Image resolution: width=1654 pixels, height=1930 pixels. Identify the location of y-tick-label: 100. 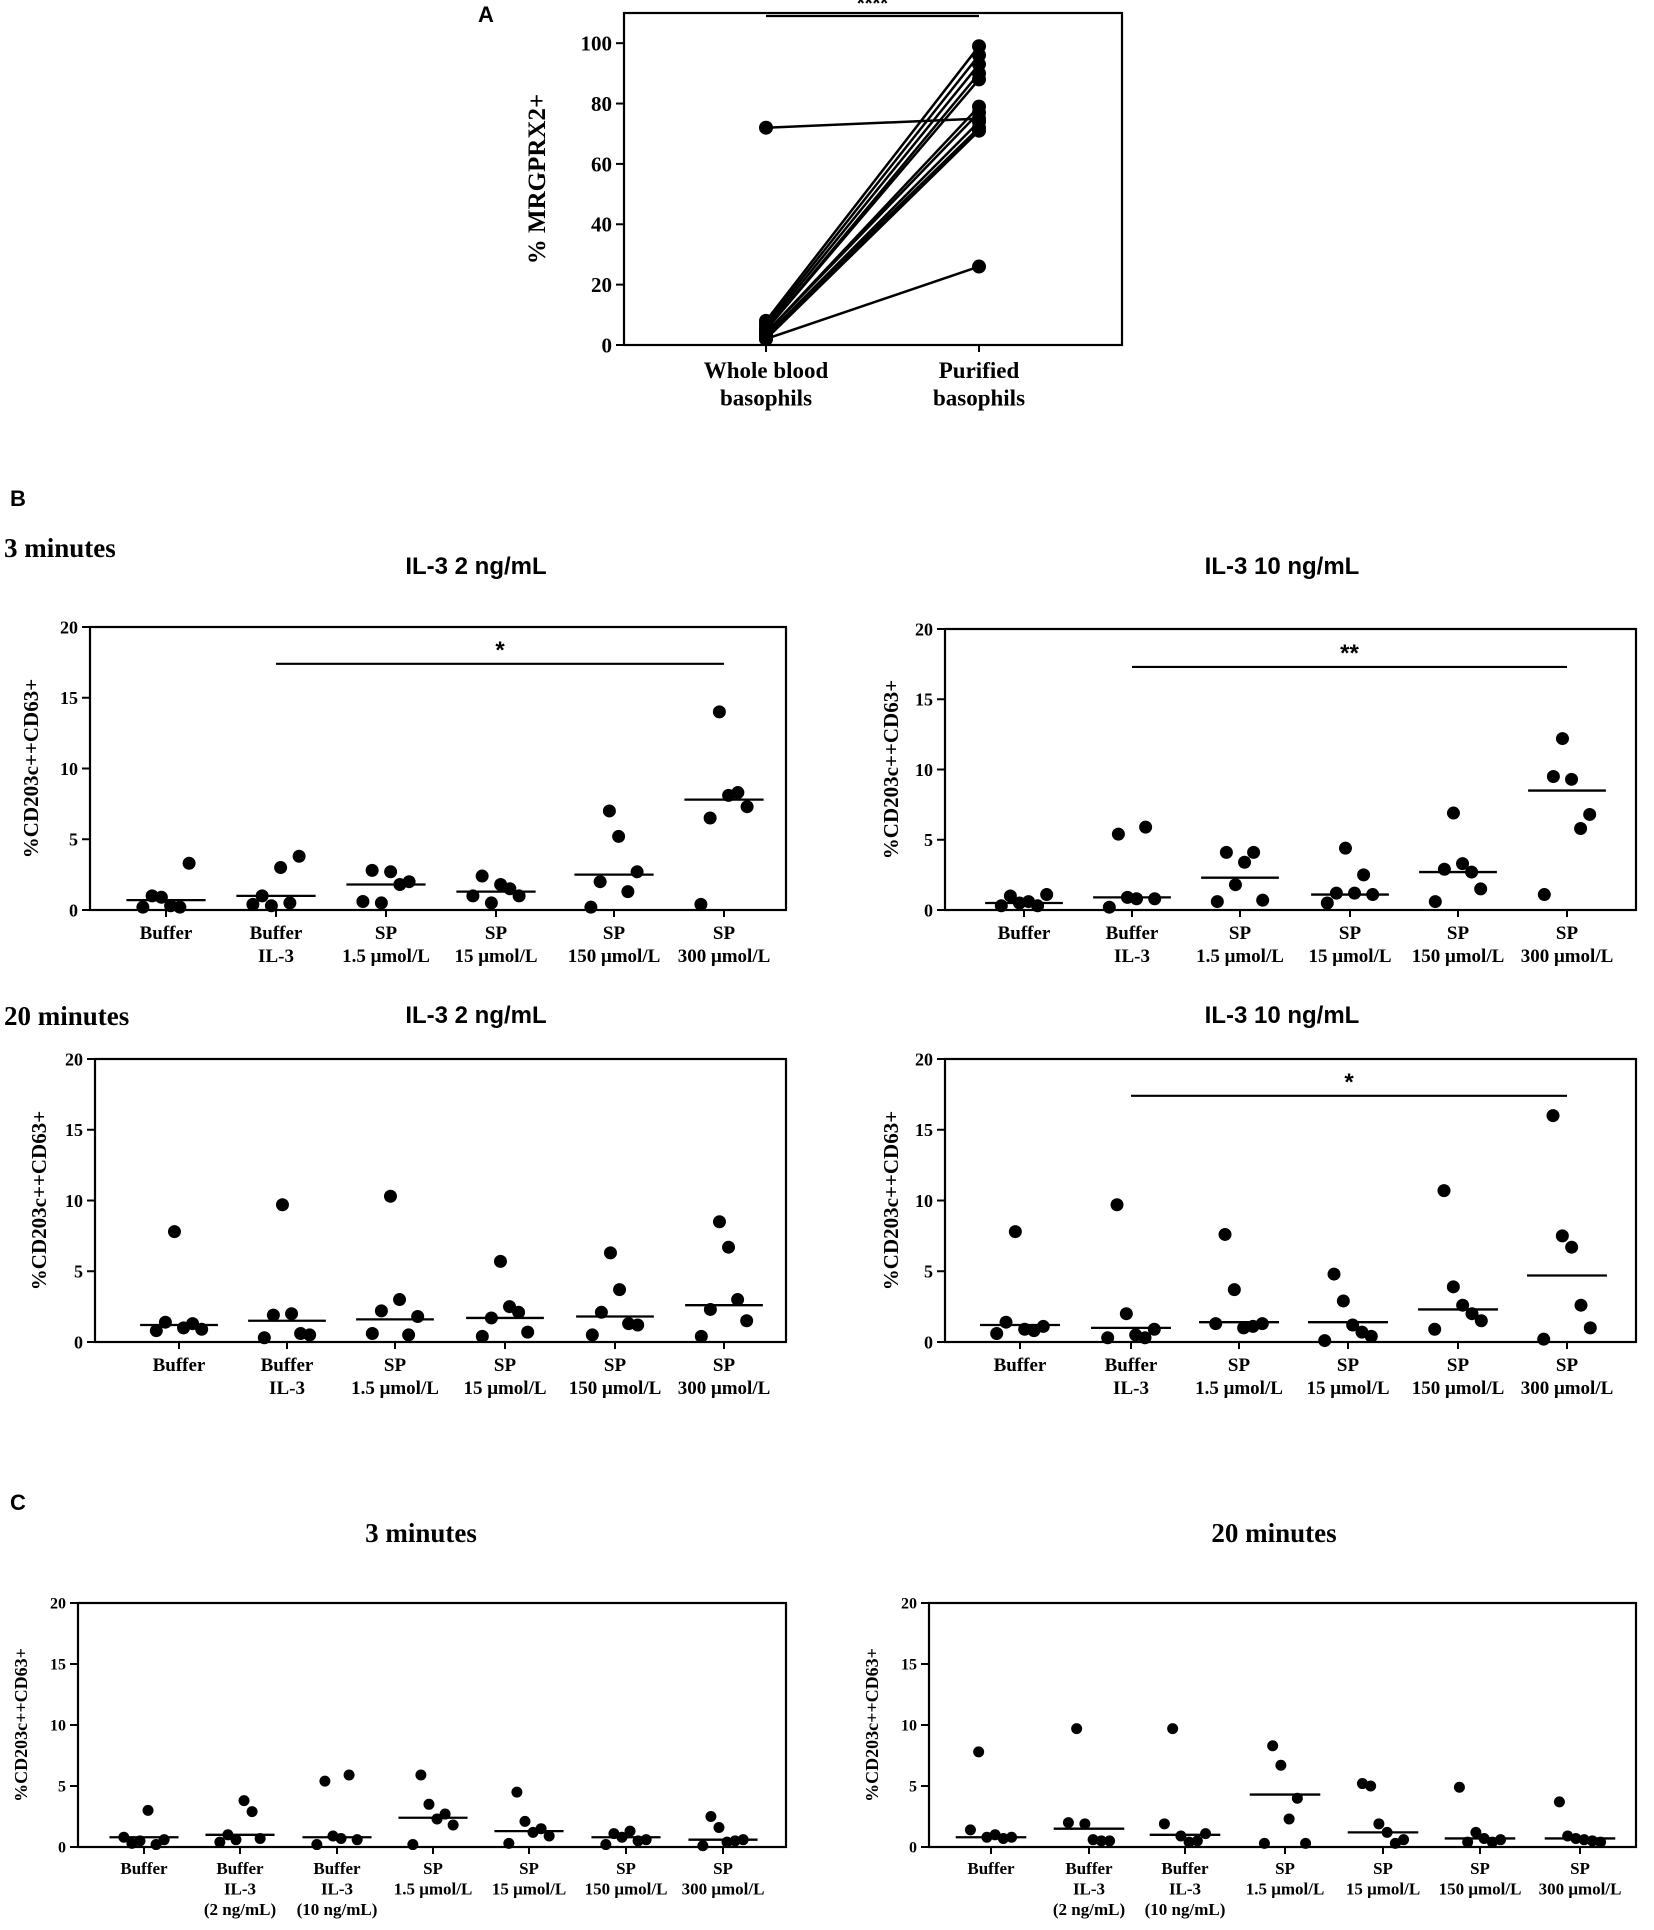
(597, 44).